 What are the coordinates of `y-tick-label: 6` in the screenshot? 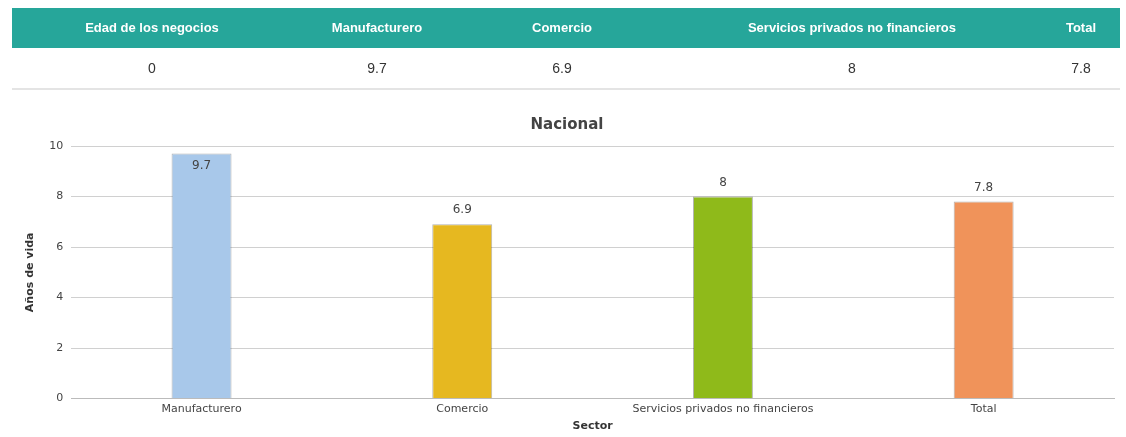 It's located at (60, 246).